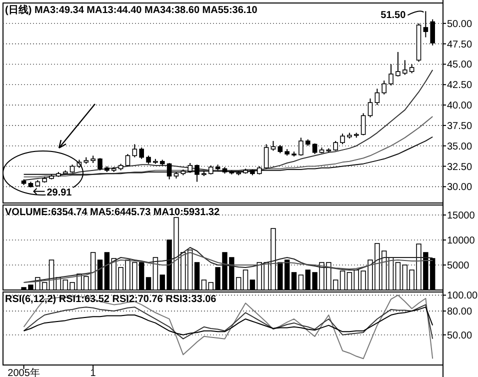 The height and width of the screenshot is (377, 478). What do you see at coordinates (461, 216) in the screenshot?
I see `y-tick-label: 15000` at bounding box center [461, 216].